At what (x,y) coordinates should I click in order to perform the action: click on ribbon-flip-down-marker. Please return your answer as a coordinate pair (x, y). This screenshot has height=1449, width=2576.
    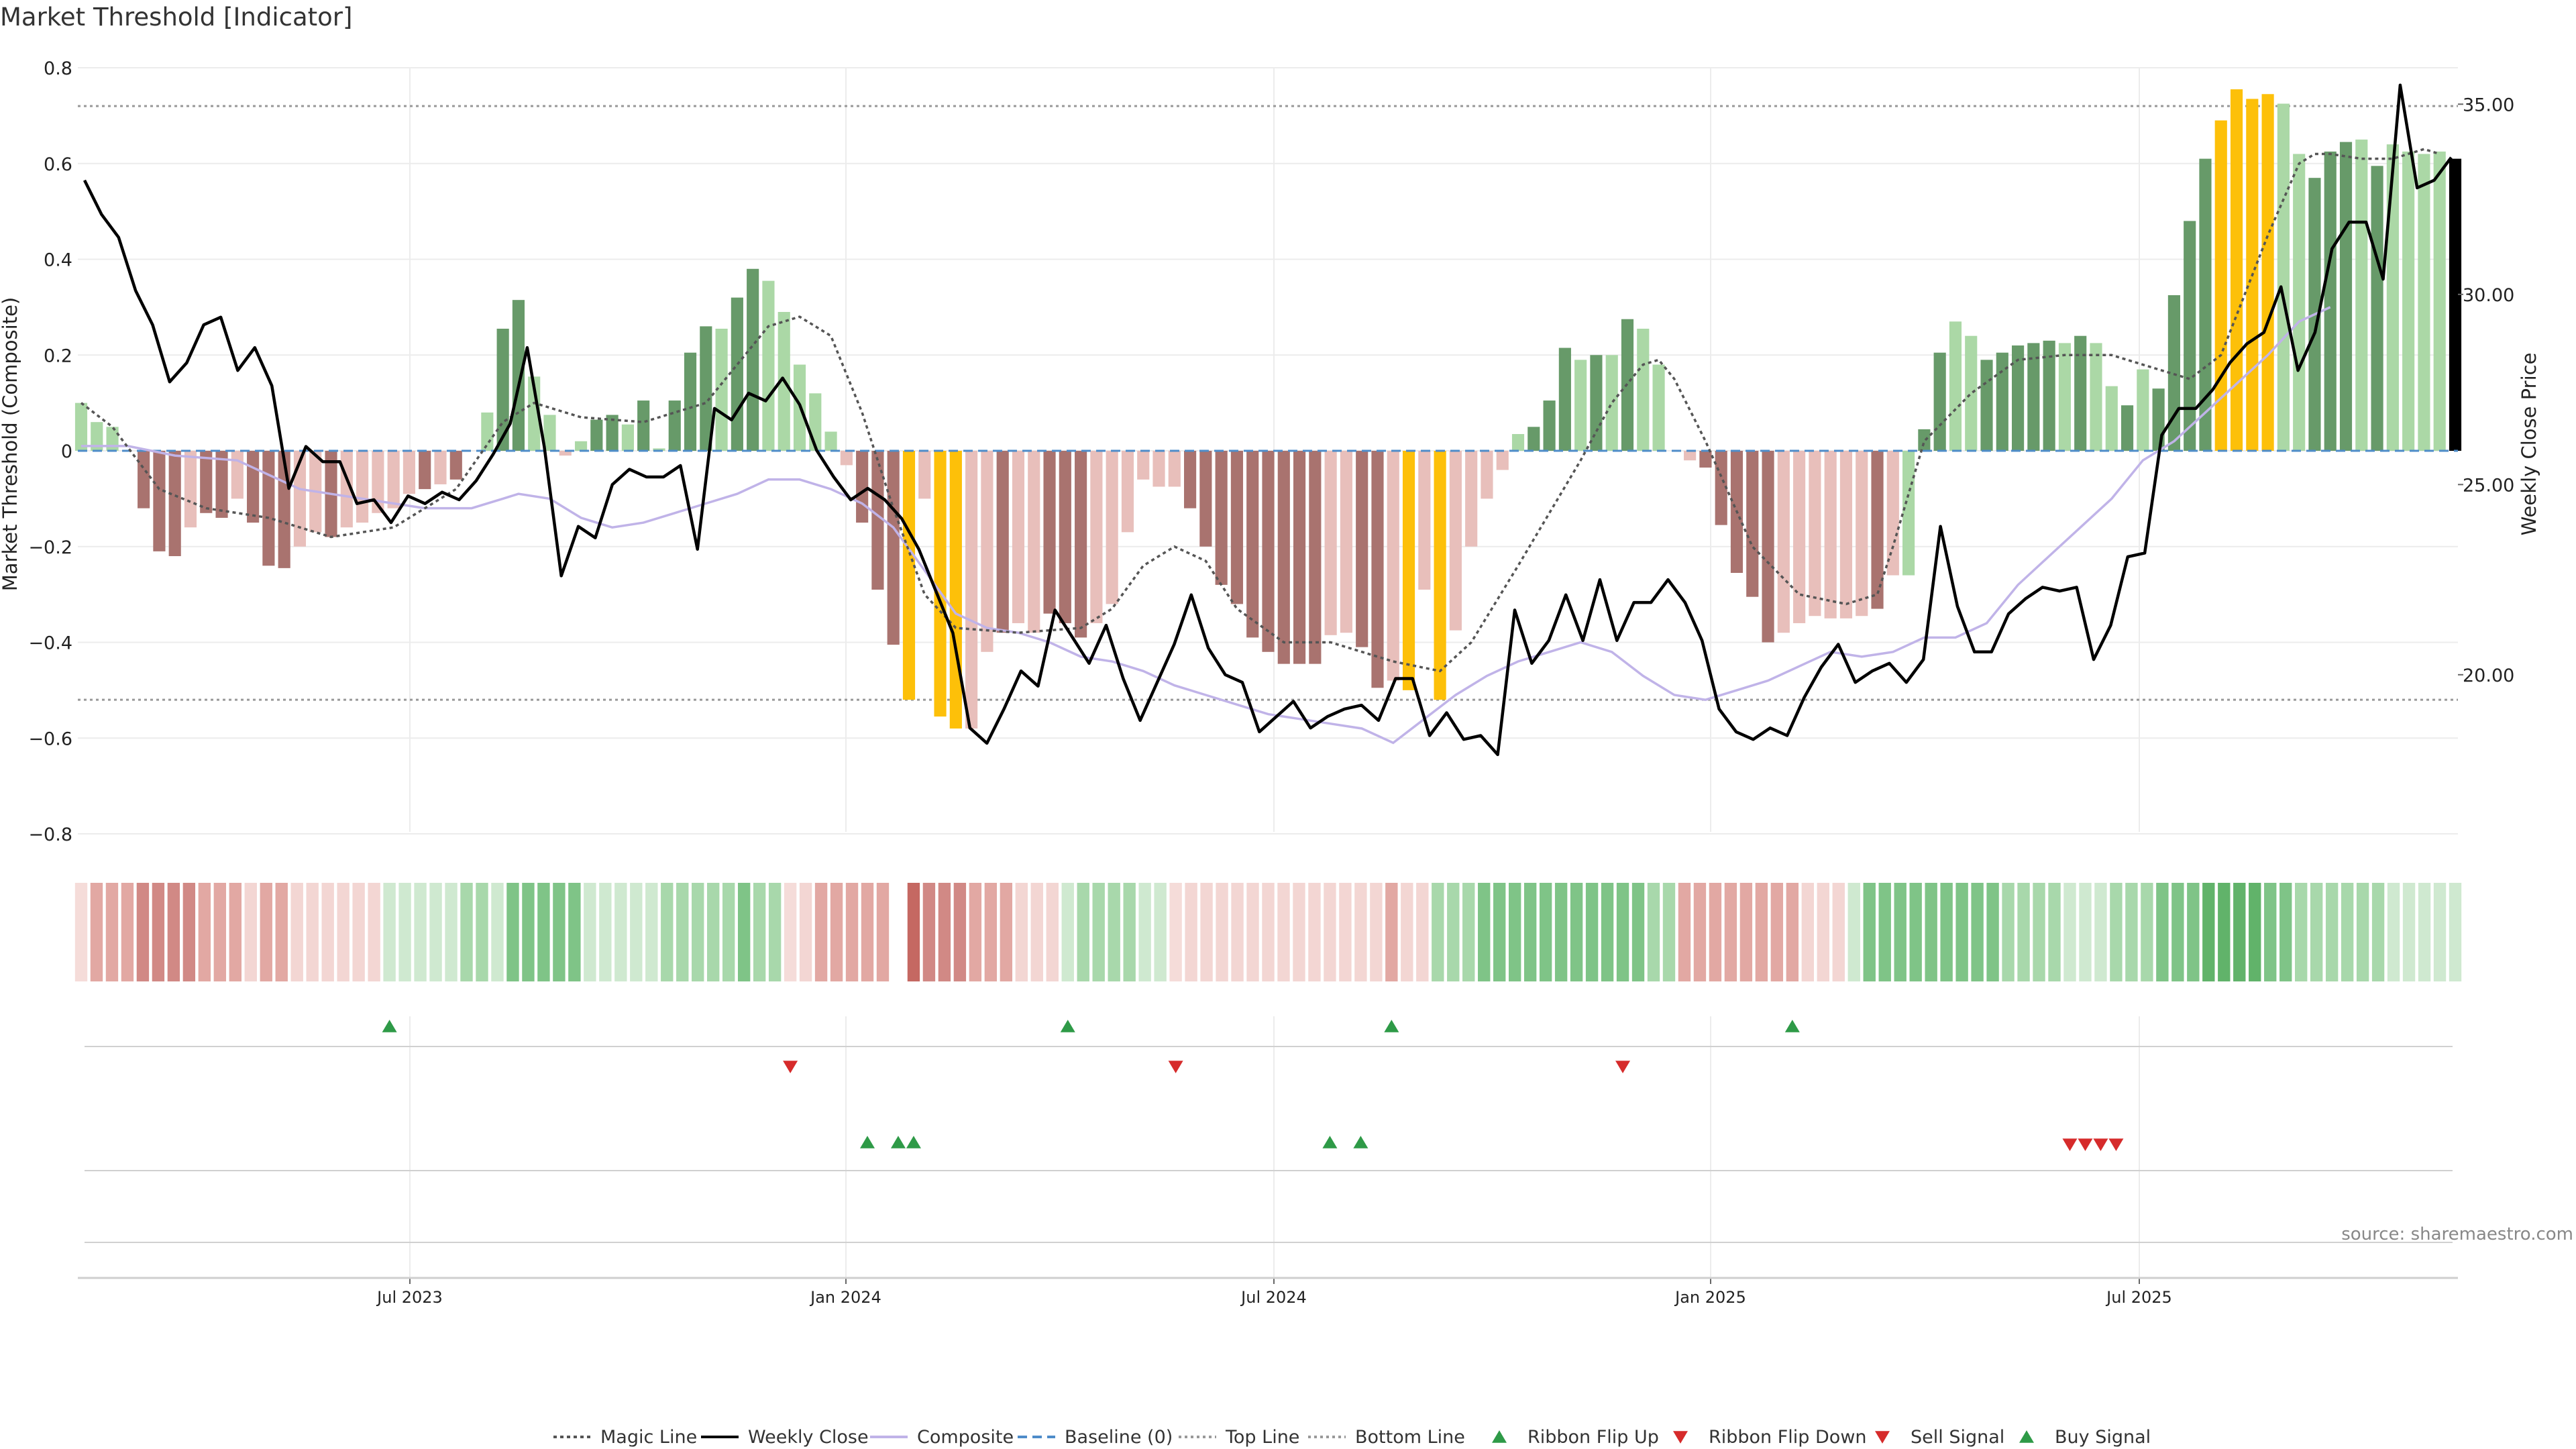
    Looking at the image, I should click on (1175, 1067).